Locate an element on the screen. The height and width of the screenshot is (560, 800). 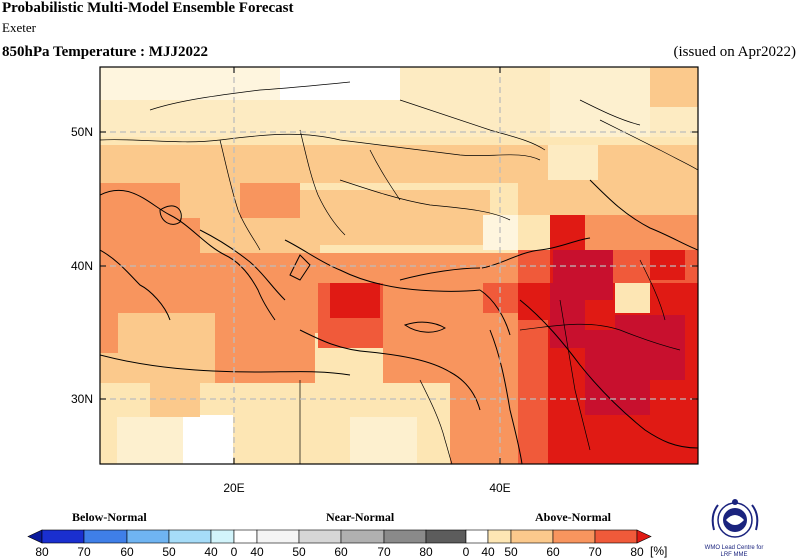
issued-date: (issued on Apr2022) is located at coordinates (735, 52).